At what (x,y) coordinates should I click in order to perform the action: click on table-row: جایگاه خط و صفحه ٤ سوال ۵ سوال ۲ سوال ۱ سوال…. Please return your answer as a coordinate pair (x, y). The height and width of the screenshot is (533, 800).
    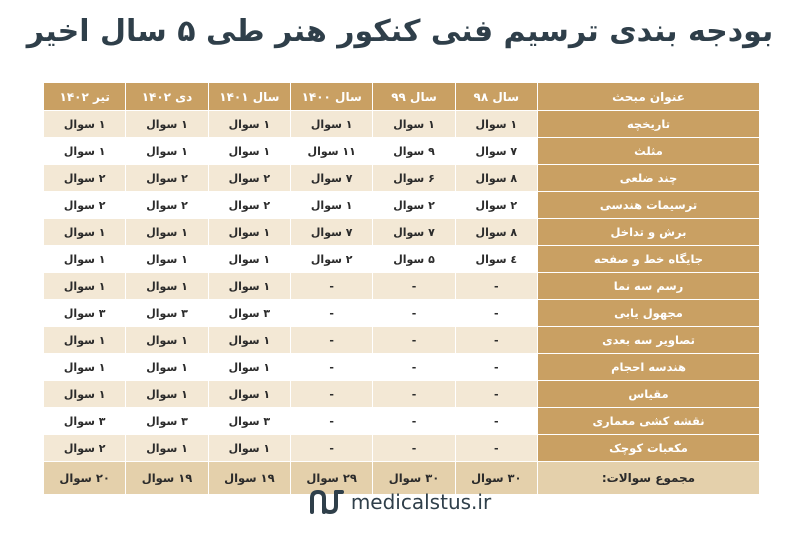
    Looking at the image, I should click on (401, 259).